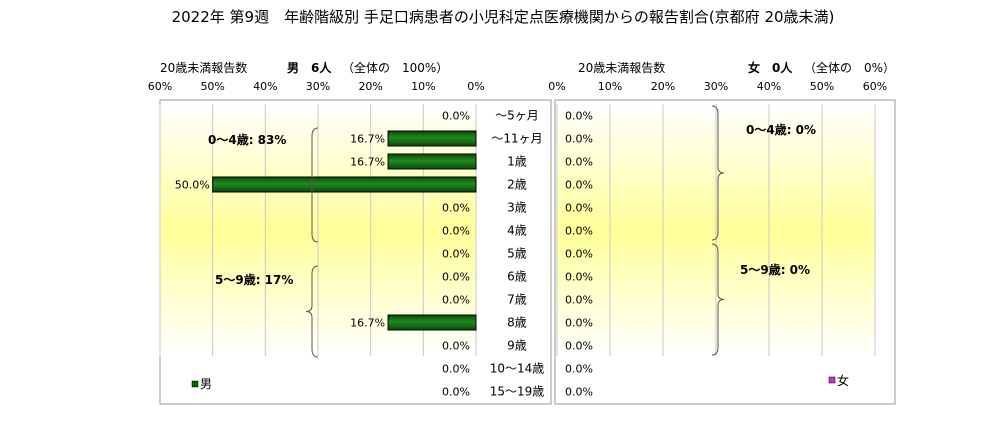  What do you see at coordinates (516, 139) in the screenshot?
I see `category-label: ～11ヶ月` at bounding box center [516, 139].